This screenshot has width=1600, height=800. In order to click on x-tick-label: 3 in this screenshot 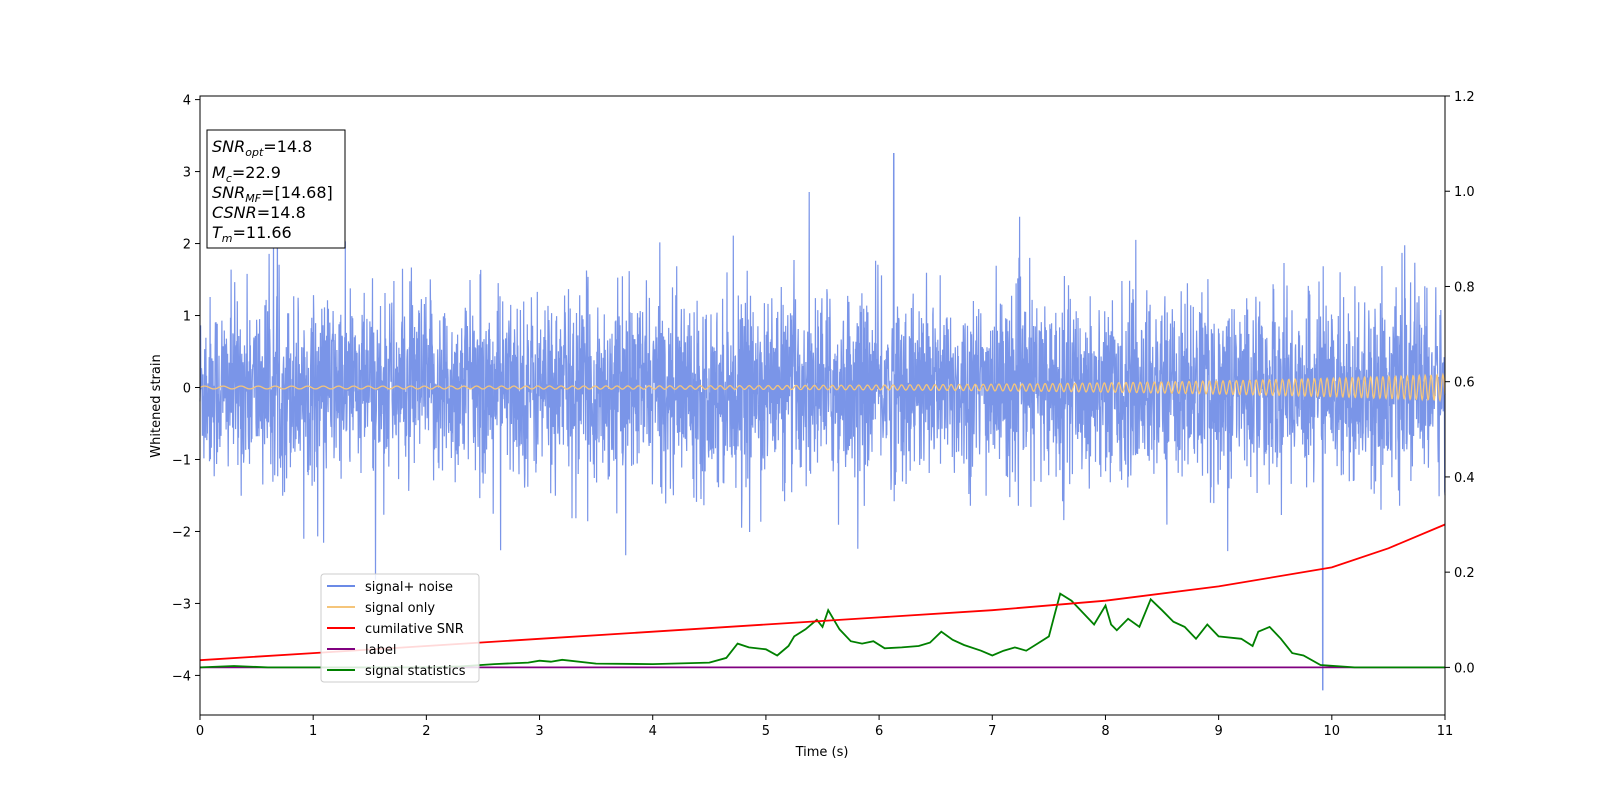, I will do `click(539, 731)`.